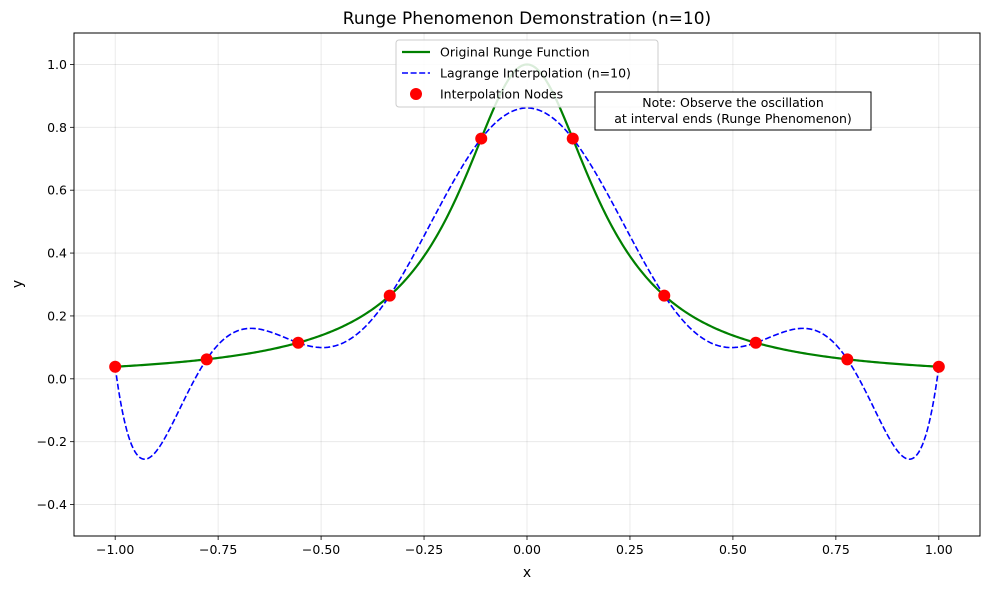  Describe the element at coordinates (527, 573) in the screenshot. I see `x-axis-label: x` at that location.